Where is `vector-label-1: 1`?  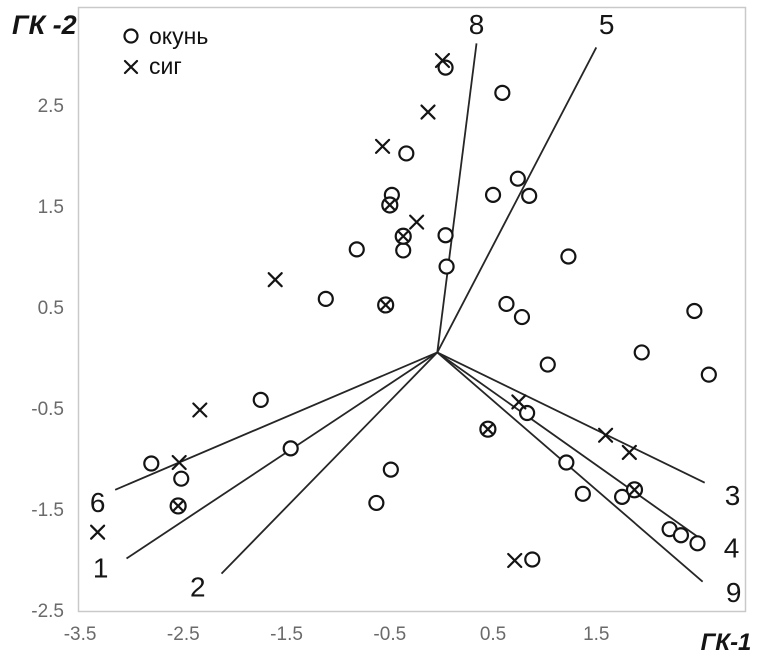
vector-label-1: 1 is located at coordinates (101, 568).